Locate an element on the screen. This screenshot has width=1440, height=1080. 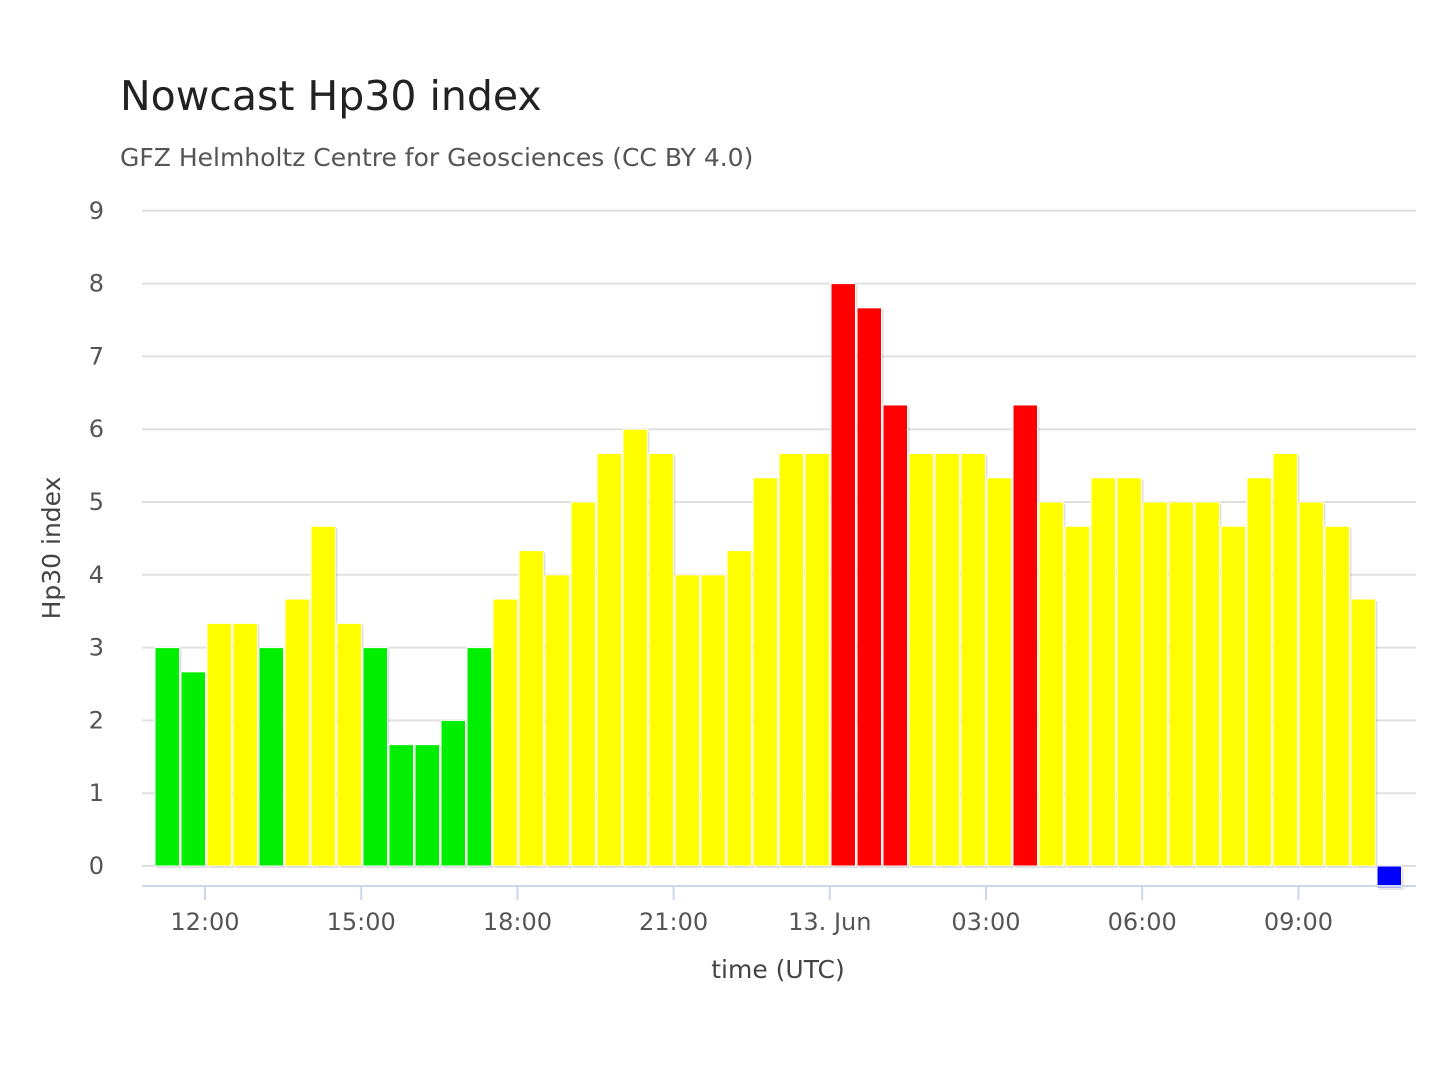
x-tick-label: 06:00 is located at coordinates (1142, 922).